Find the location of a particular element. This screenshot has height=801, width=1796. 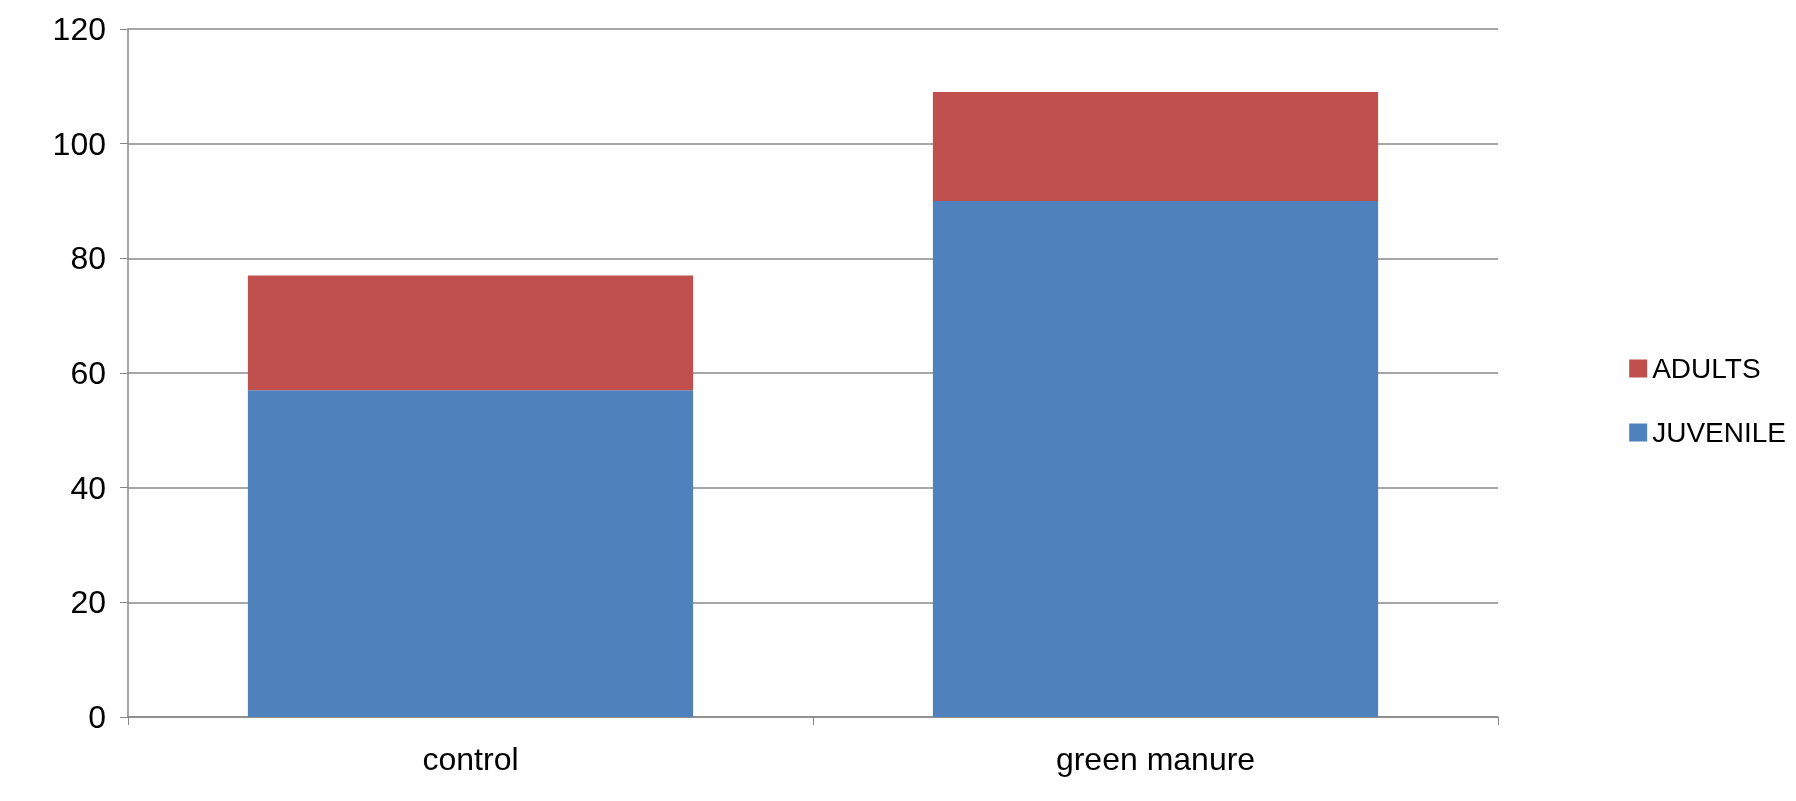

legend-label: ADULTS is located at coordinates (1706, 368).